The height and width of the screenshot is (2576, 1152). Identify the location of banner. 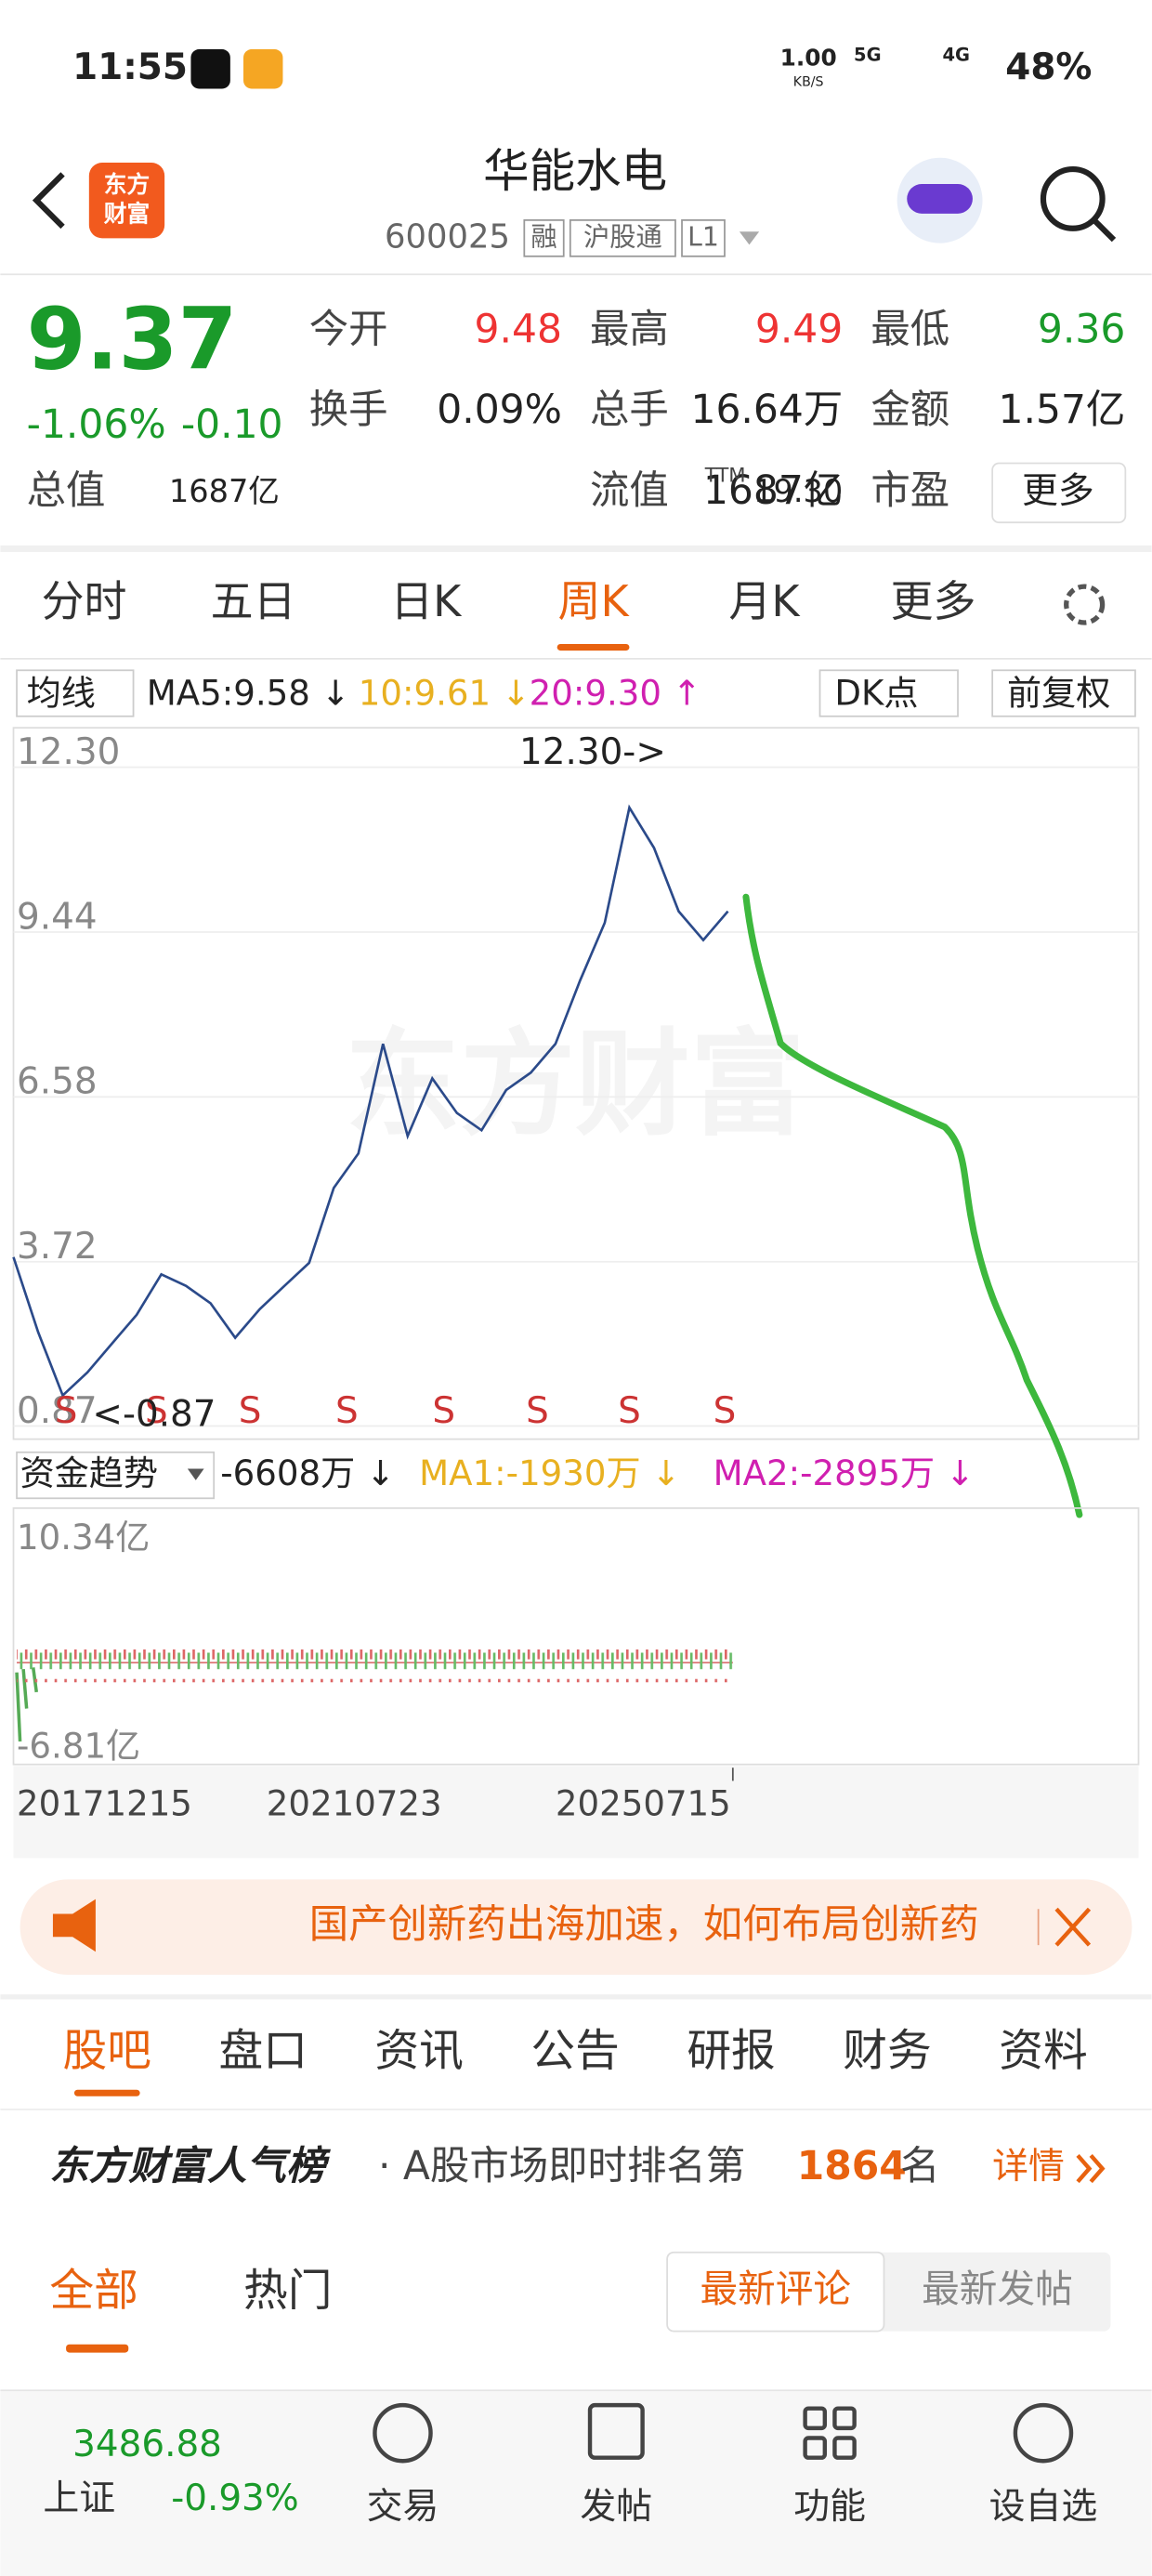
(576, 1927).